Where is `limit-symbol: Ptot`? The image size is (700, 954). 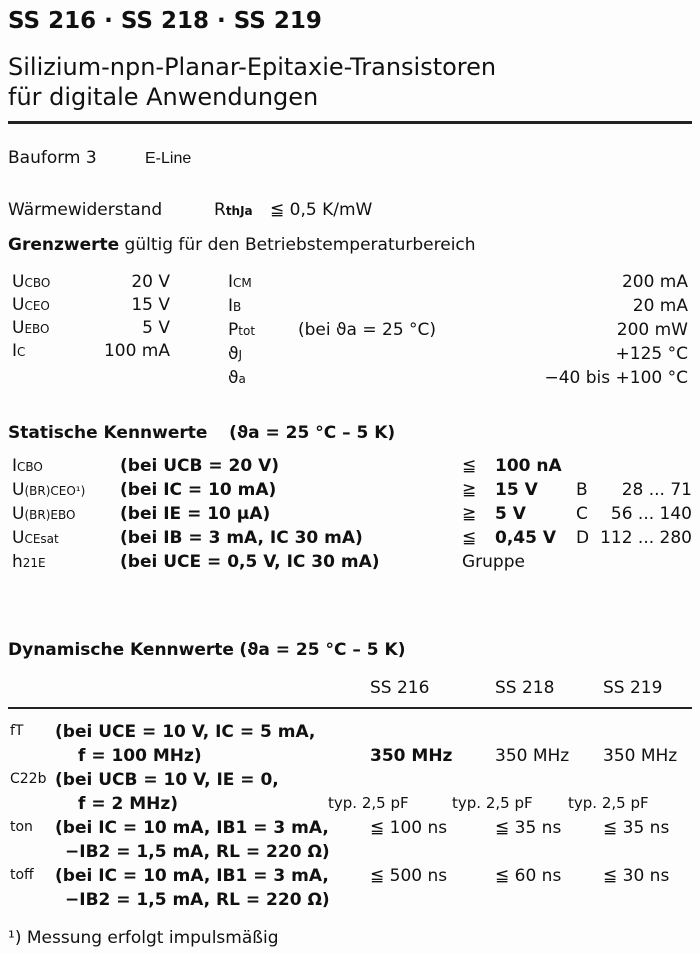 limit-symbol: Ptot is located at coordinates (242, 330).